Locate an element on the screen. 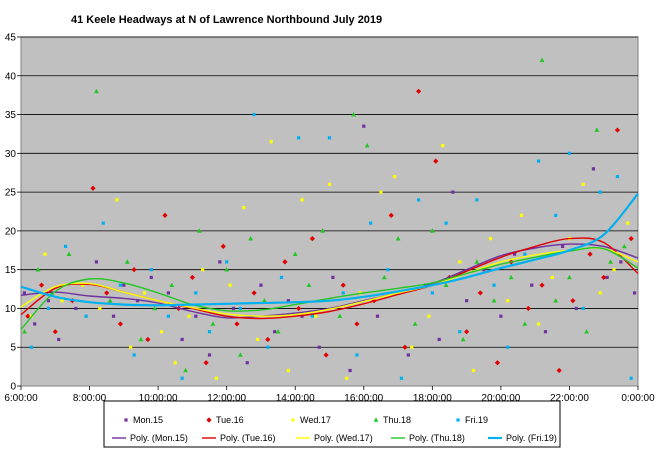 The image size is (660, 459). y-tick-label: 35 is located at coordinates (11, 115).